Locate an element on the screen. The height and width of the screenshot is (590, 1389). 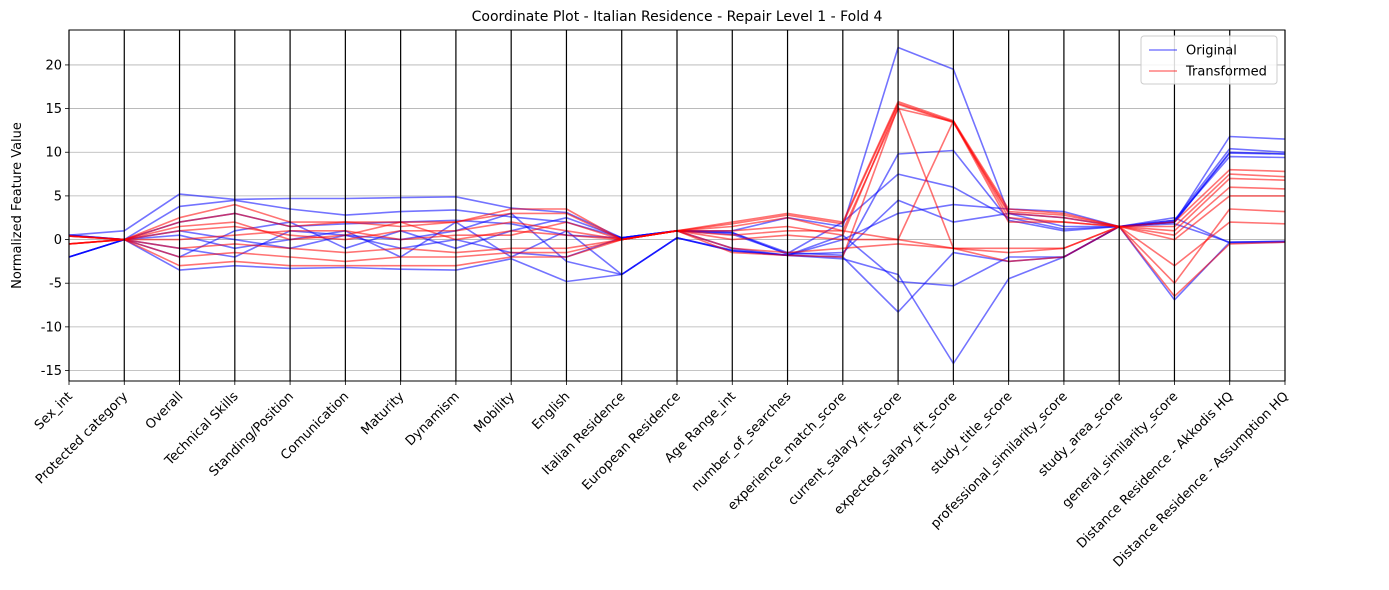
y-tick-label: -10 is located at coordinates (51, 327).